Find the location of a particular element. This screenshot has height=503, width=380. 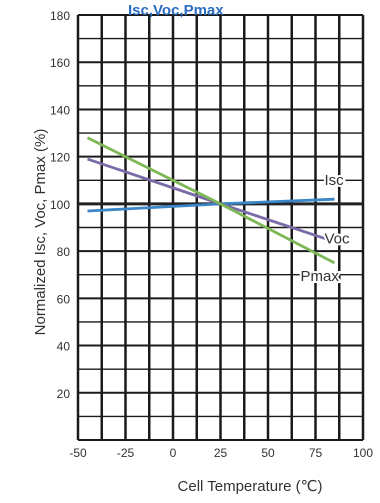

y-tick-label: 180 is located at coordinates (60, 16).